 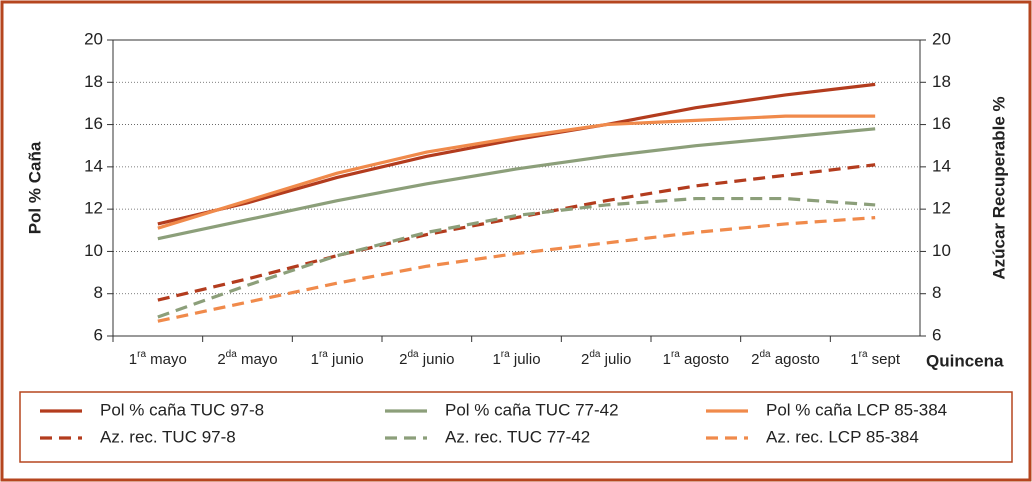 What do you see at coordinates (182, 409) in the screenshot?
I see `legend-label: Pol % caña TUC 97-8` at bounding box center [182, 409].